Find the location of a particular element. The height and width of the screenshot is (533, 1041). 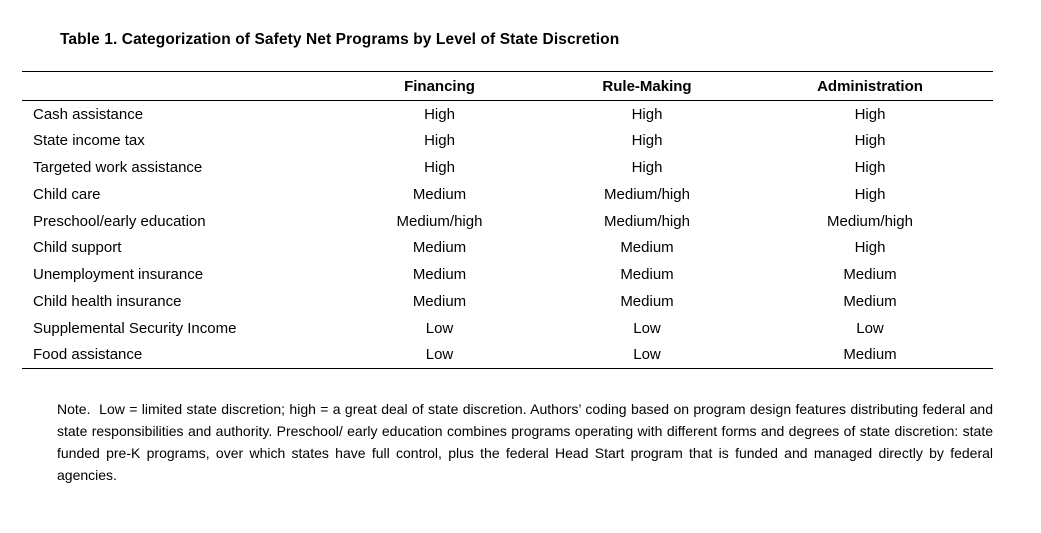

administration-cell: Medium/high is located at coordinates (870, 221).